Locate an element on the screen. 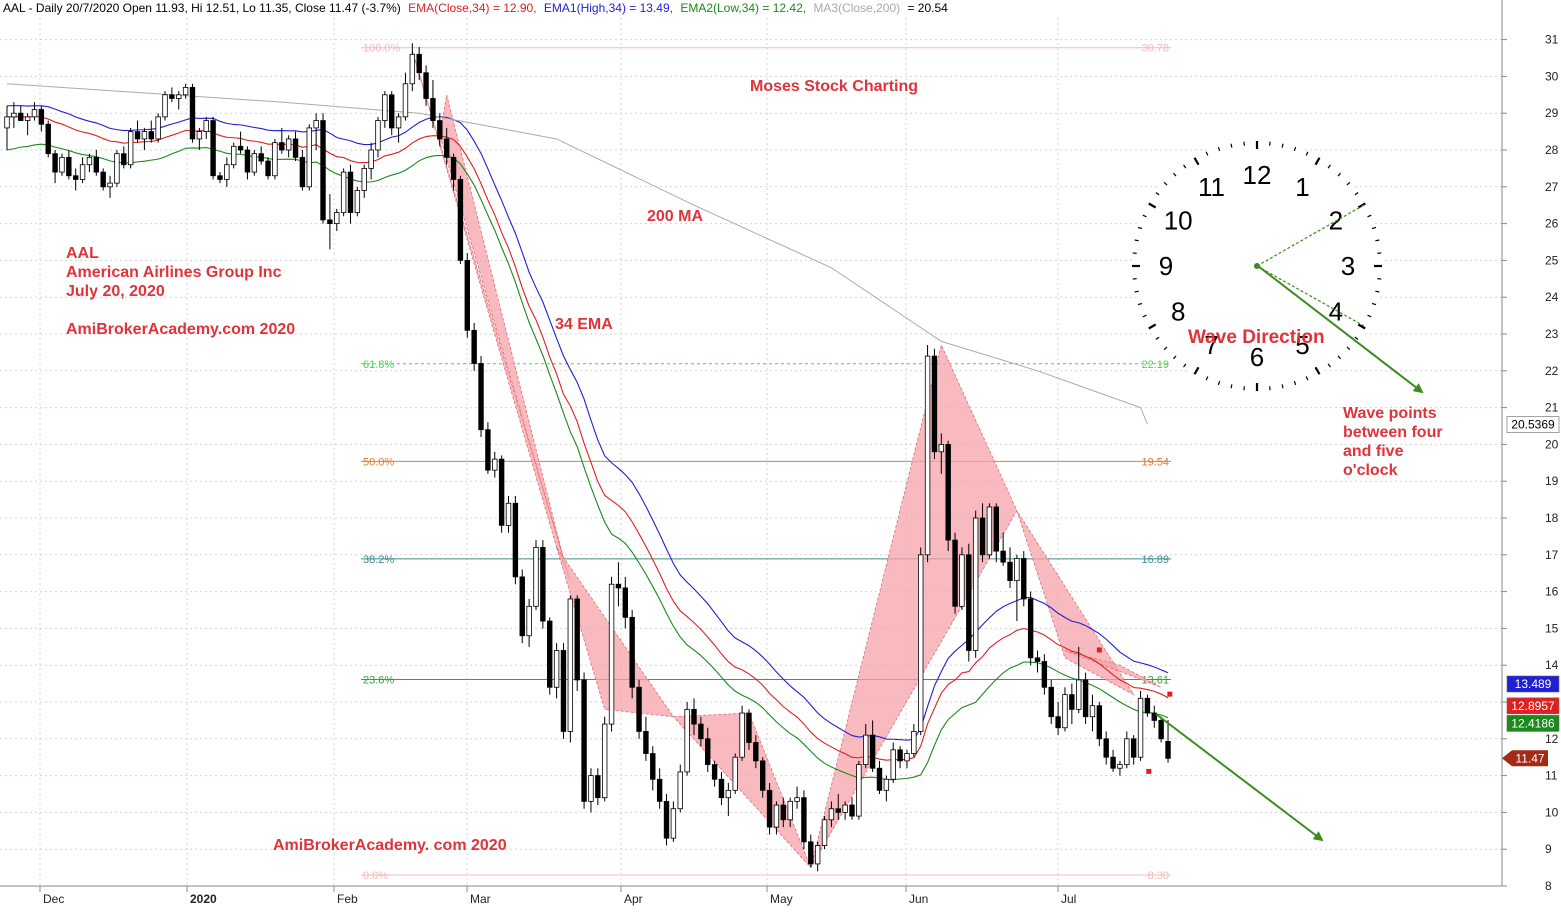 This screenshot has width=1561, height=913. price-tick-label: 18 is located at coordinates (1552, 518).